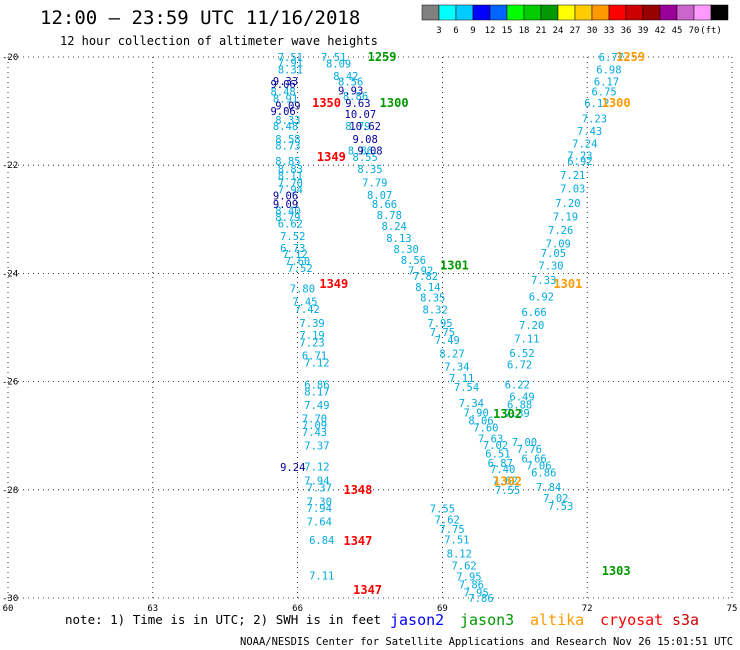 This screenshot has height=650, width=740. I want to click on wave-height-value: 7.82, so click(425, 277).